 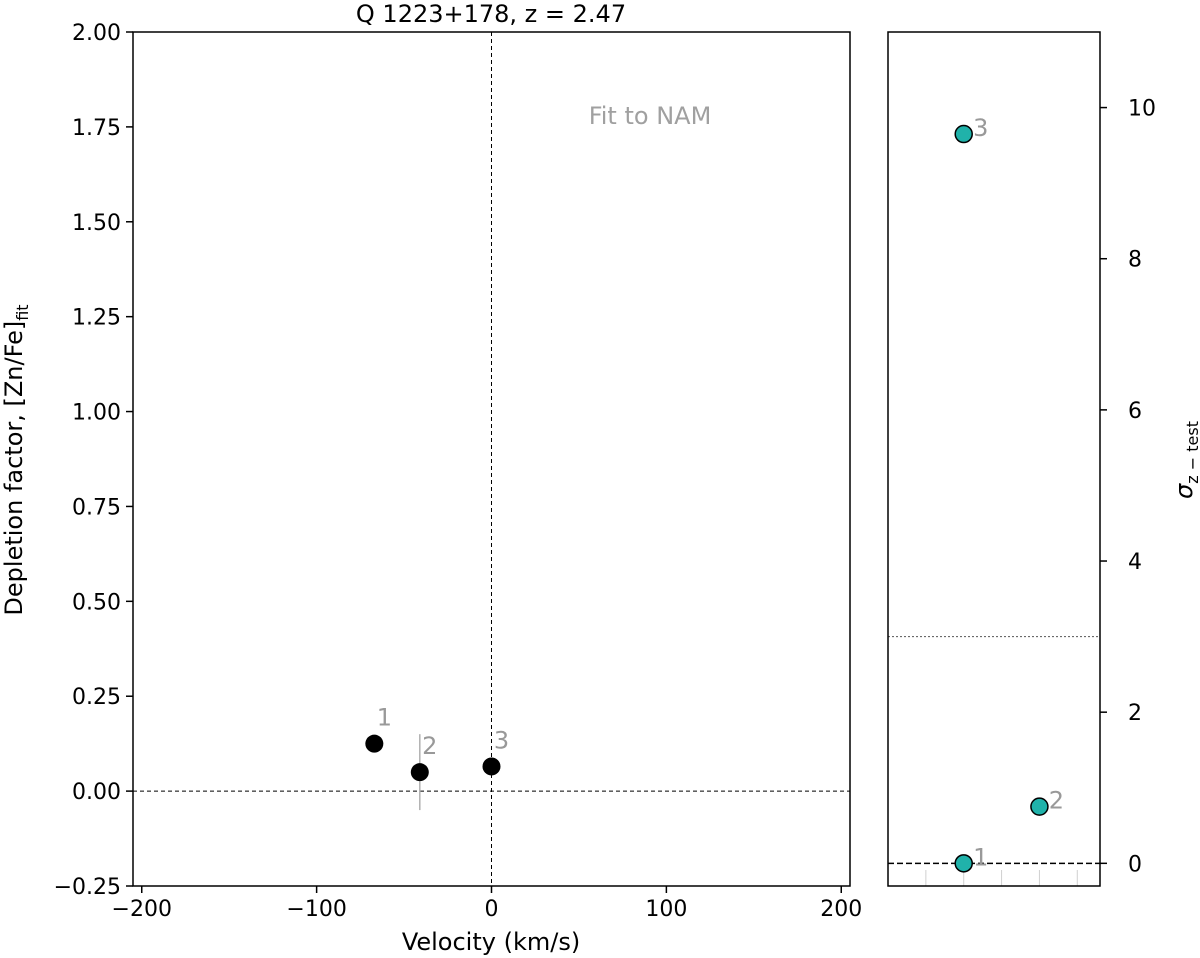 What do you see at coordinates (1191, 452) in the screenshot?
I see `sigma-axis-label-subscript: z − test` at bounding box center [1191, 452].